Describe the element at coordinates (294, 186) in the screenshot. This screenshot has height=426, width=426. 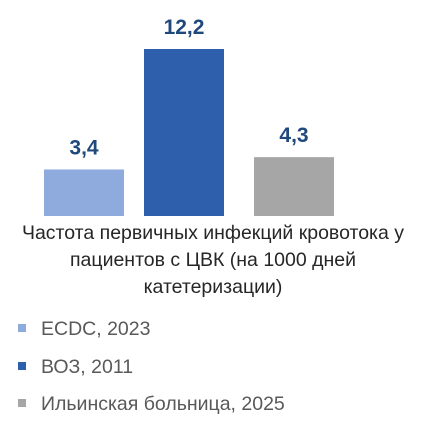
I see `bar-ilyinskaya` at that location.